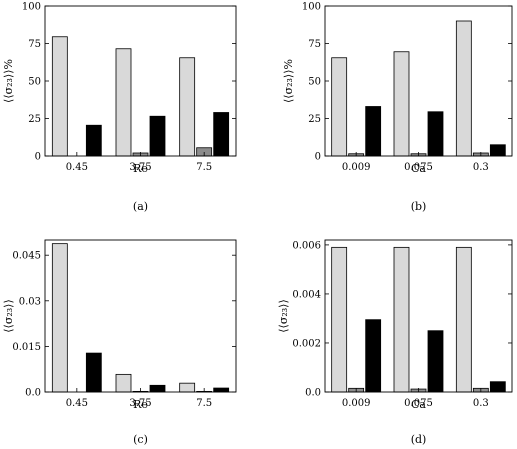  Describe the element at coordinates (306, 343) in the screenshot. I see `y-tick-label: 0.002` at that location.